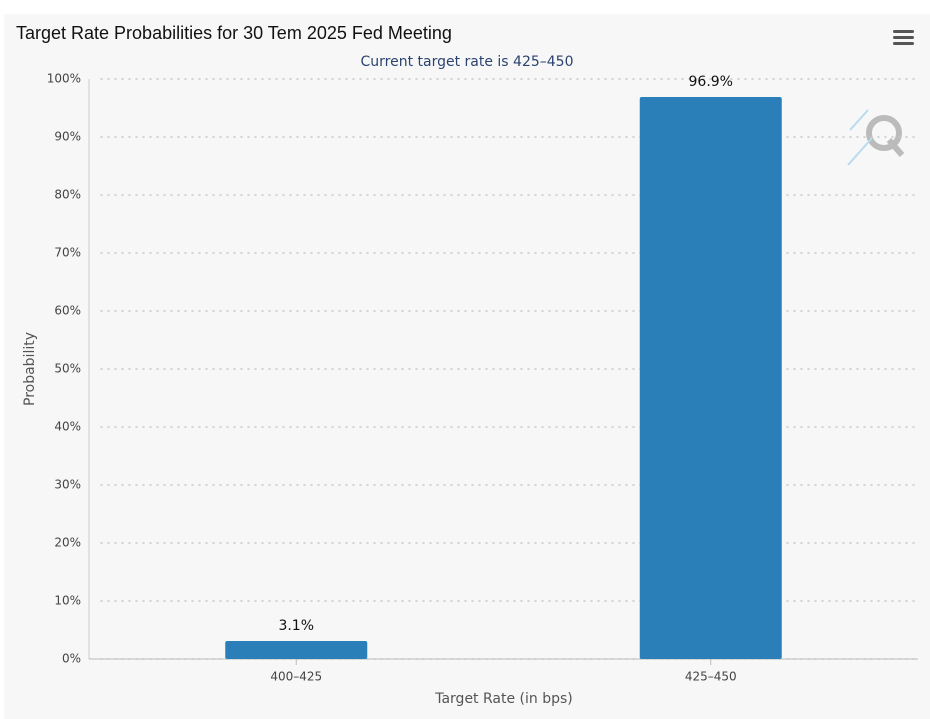 This screenshot has height=719, width=930. I want to click on y-tick-label: 0%, so click(71, 659).